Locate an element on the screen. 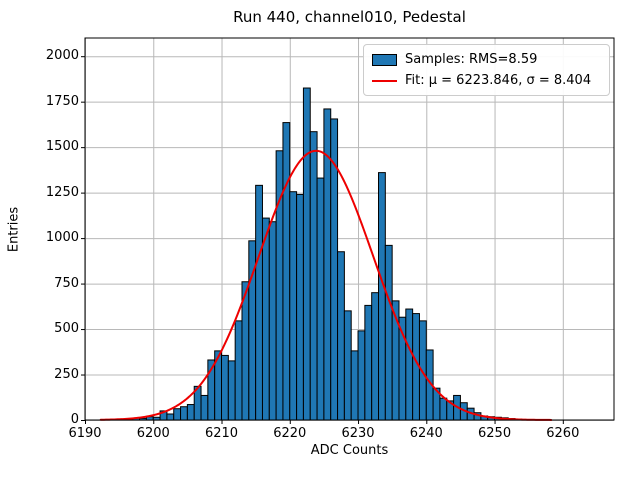  y-axis-label: Entries is located at coordinates (14, 229).